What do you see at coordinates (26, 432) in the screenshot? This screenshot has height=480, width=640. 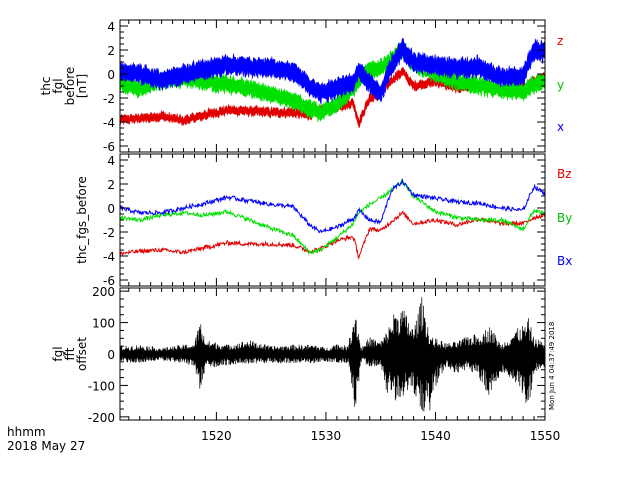 I see `time-unit-label: hhmm` at bounding box center [26, 432].